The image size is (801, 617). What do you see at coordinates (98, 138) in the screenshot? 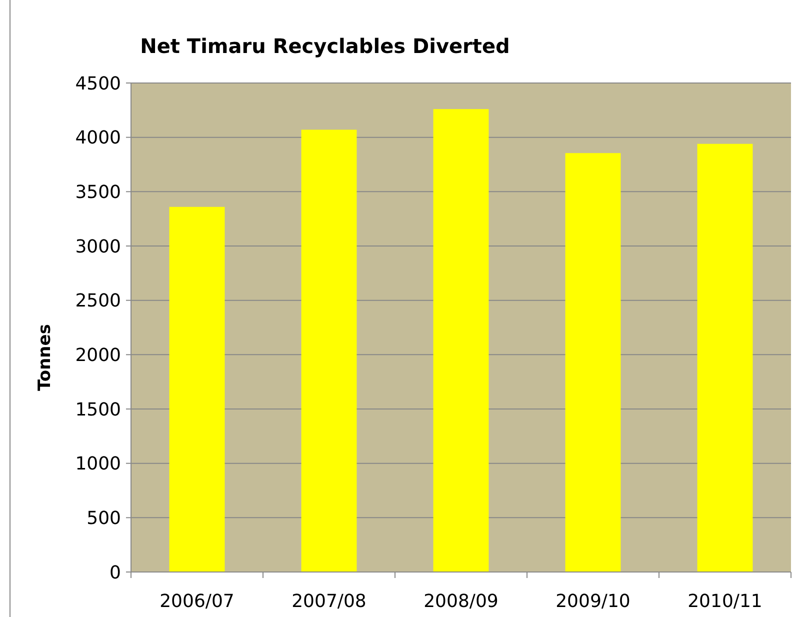
I see `y-tick-label: 4000` at bounding box center [98, 138].